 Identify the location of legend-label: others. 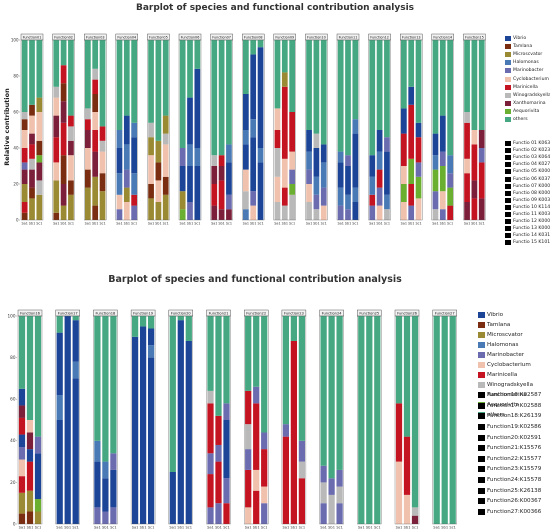
(520, 120).